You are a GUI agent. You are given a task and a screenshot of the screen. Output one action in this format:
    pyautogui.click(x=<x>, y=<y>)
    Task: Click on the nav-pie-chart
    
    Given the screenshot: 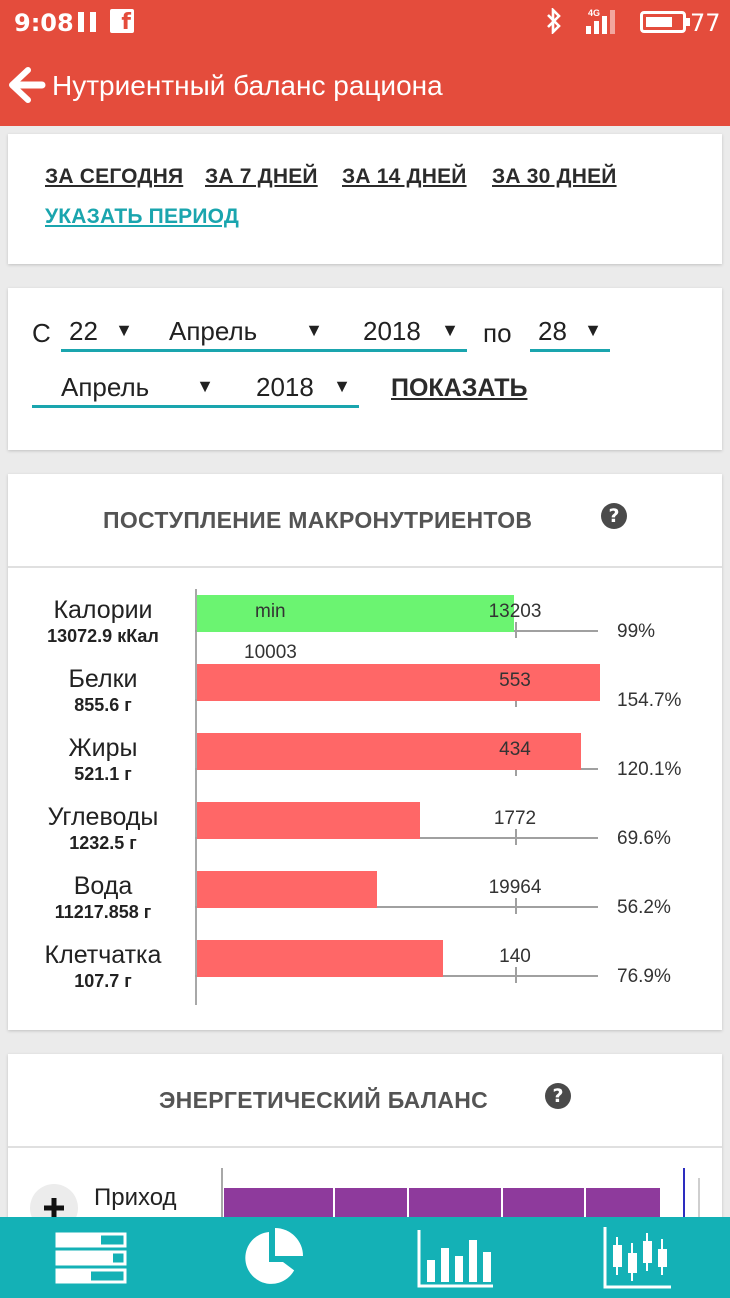 What is the action you would take?
    pyautogui.click(x=273, y=1257)
    